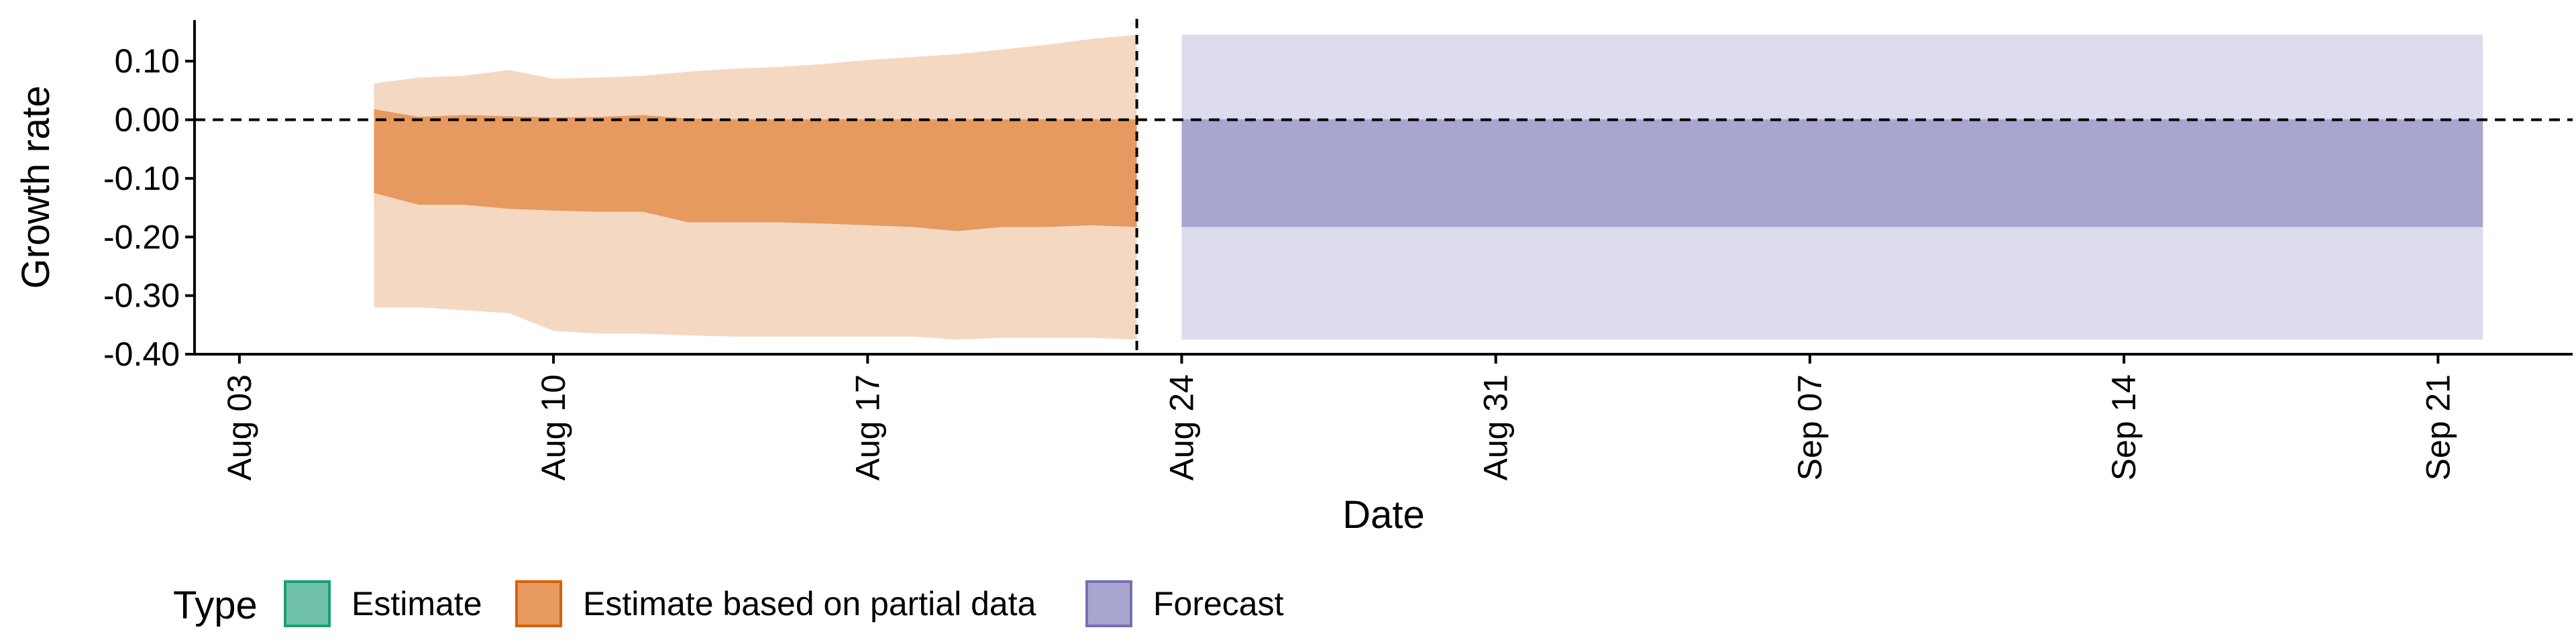 The width and height of the screenshot is (2576, 644). What do you see at coordinates (307, 603) in the screenshot?
I see `legend-key-estimate` at bounding box center [307, 603].